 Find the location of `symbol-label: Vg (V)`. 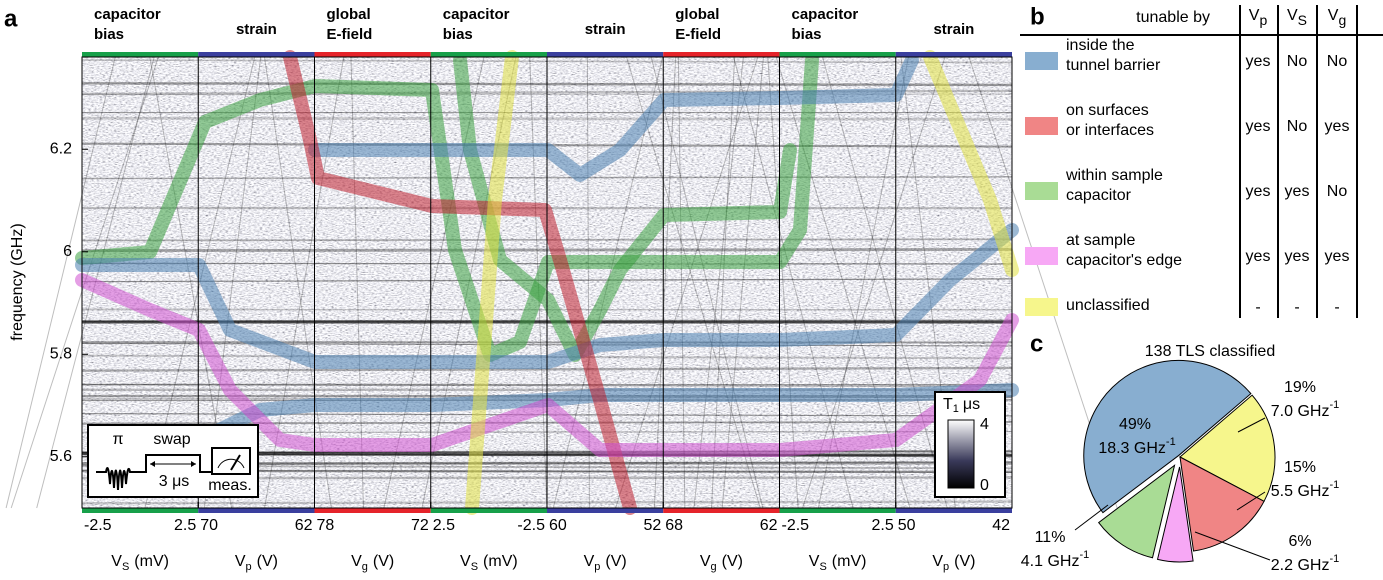

symbol-label: Vg (V) is located at coordinates (372, 563).